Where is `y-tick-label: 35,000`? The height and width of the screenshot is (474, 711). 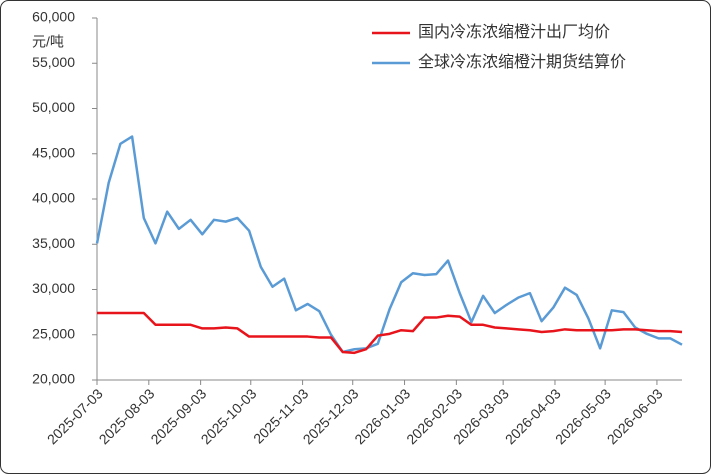
y-tick-label: 35,000 is located at coordinates (53, 243).